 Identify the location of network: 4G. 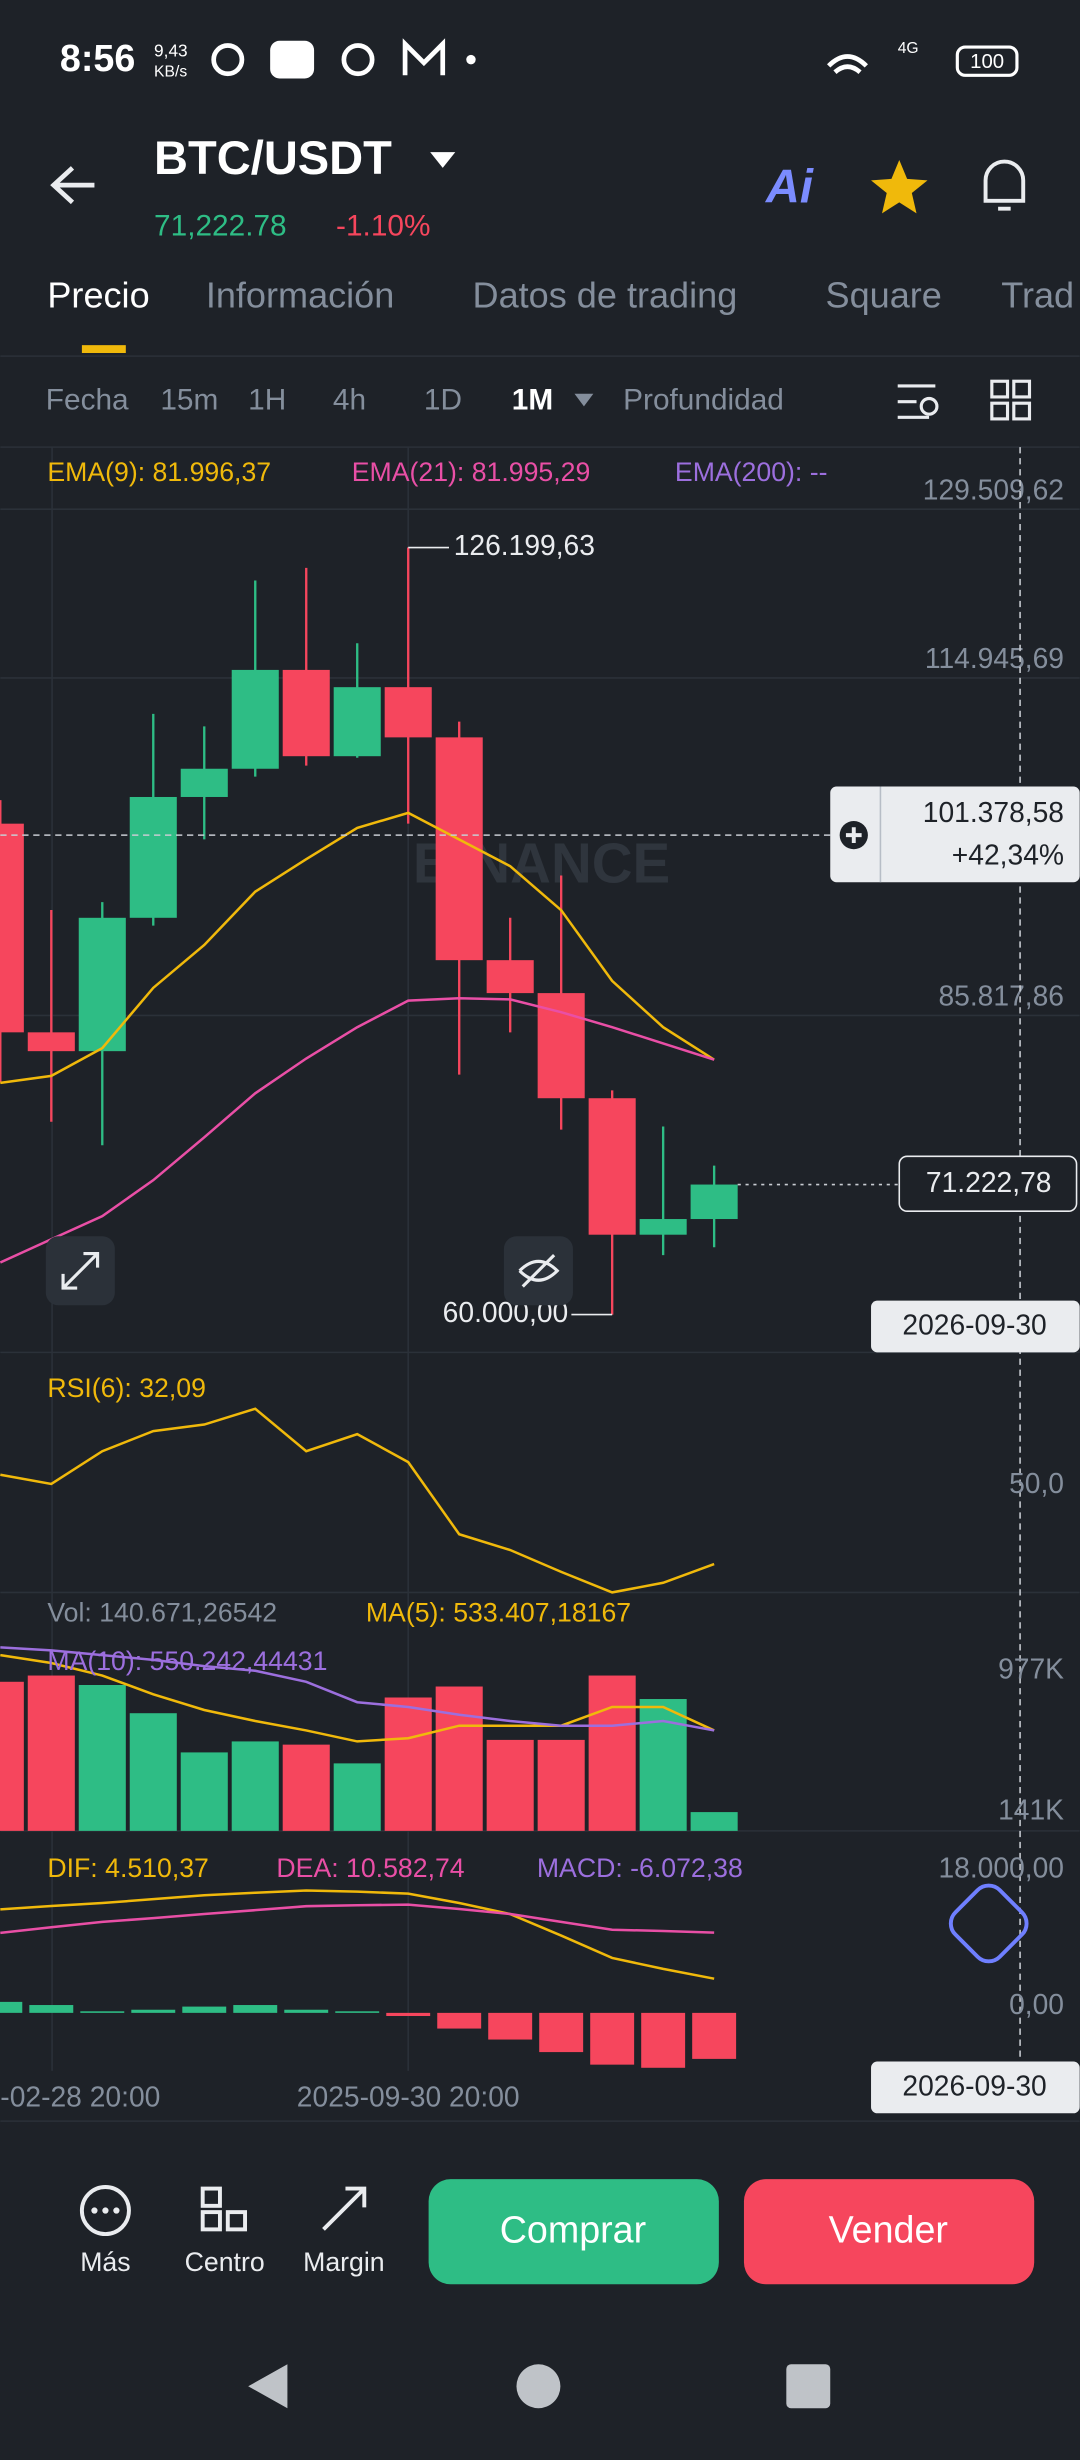
(908, 48).